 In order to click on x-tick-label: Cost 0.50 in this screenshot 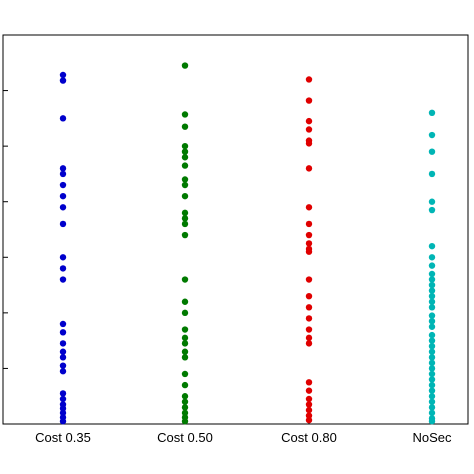, I will do `click(185, 437)`.